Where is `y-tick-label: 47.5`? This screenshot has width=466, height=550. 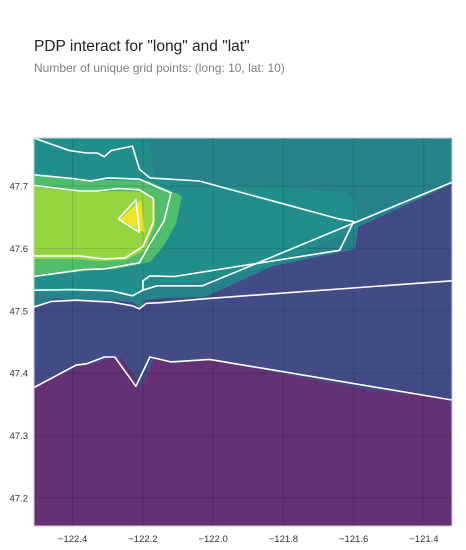 y-tick-label: 47.5 is located at coordinates (19, 311).